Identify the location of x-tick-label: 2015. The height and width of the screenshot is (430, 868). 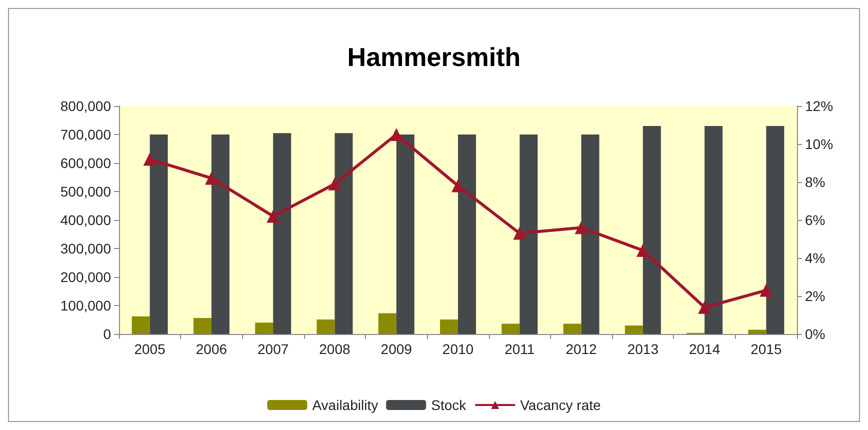
(766, 349).